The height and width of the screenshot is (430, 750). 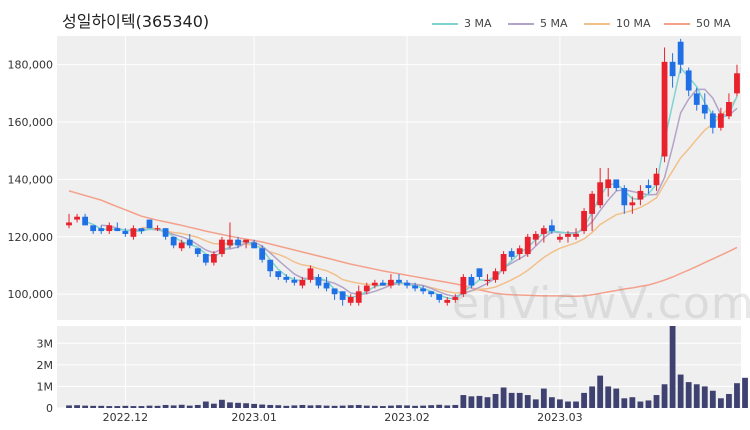 What do you see at coordinates (521, 23) in the screenshot?
I see `legend-swatch-ma5` at bounding box center [521, 23].